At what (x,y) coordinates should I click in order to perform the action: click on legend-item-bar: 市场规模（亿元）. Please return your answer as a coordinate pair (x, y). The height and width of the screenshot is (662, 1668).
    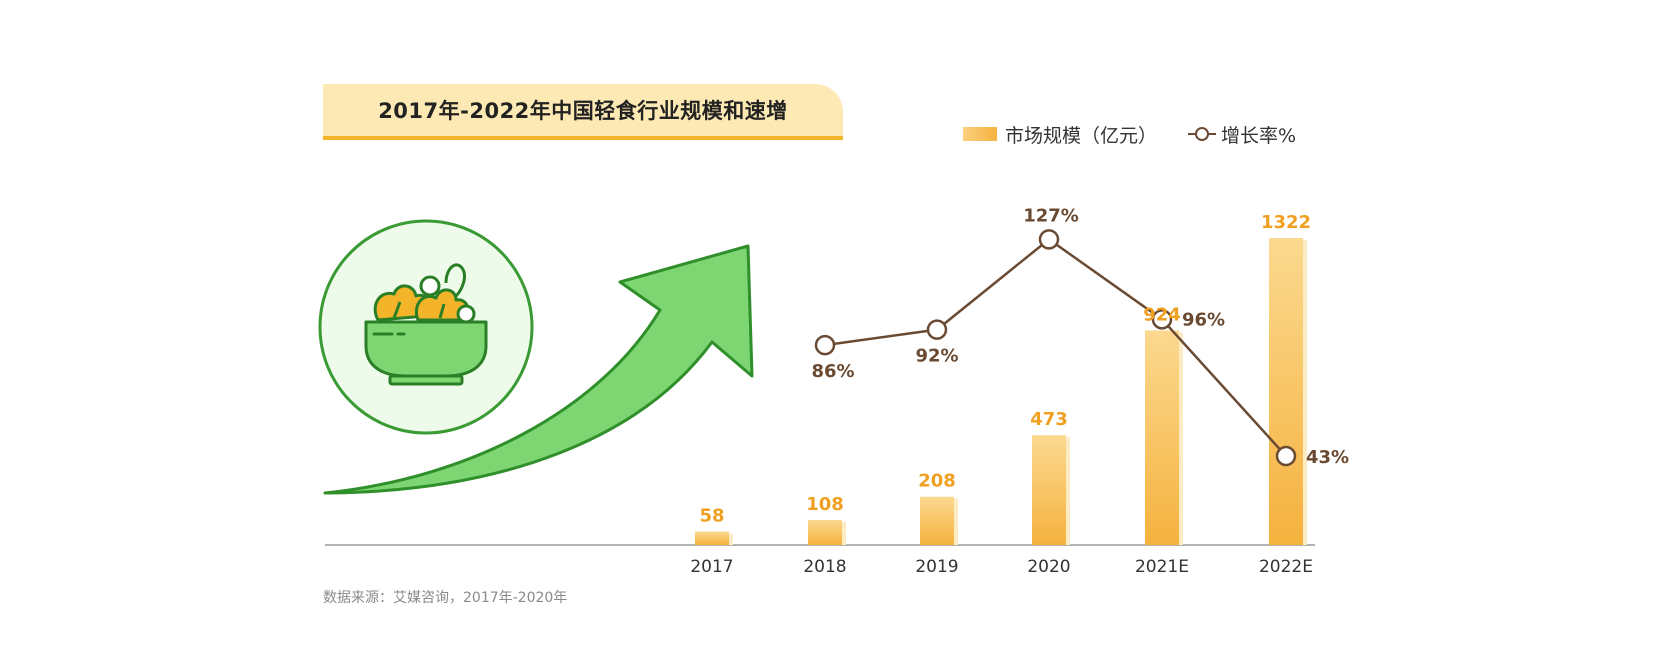
    Looking at the image, I should click on (1060, 134).